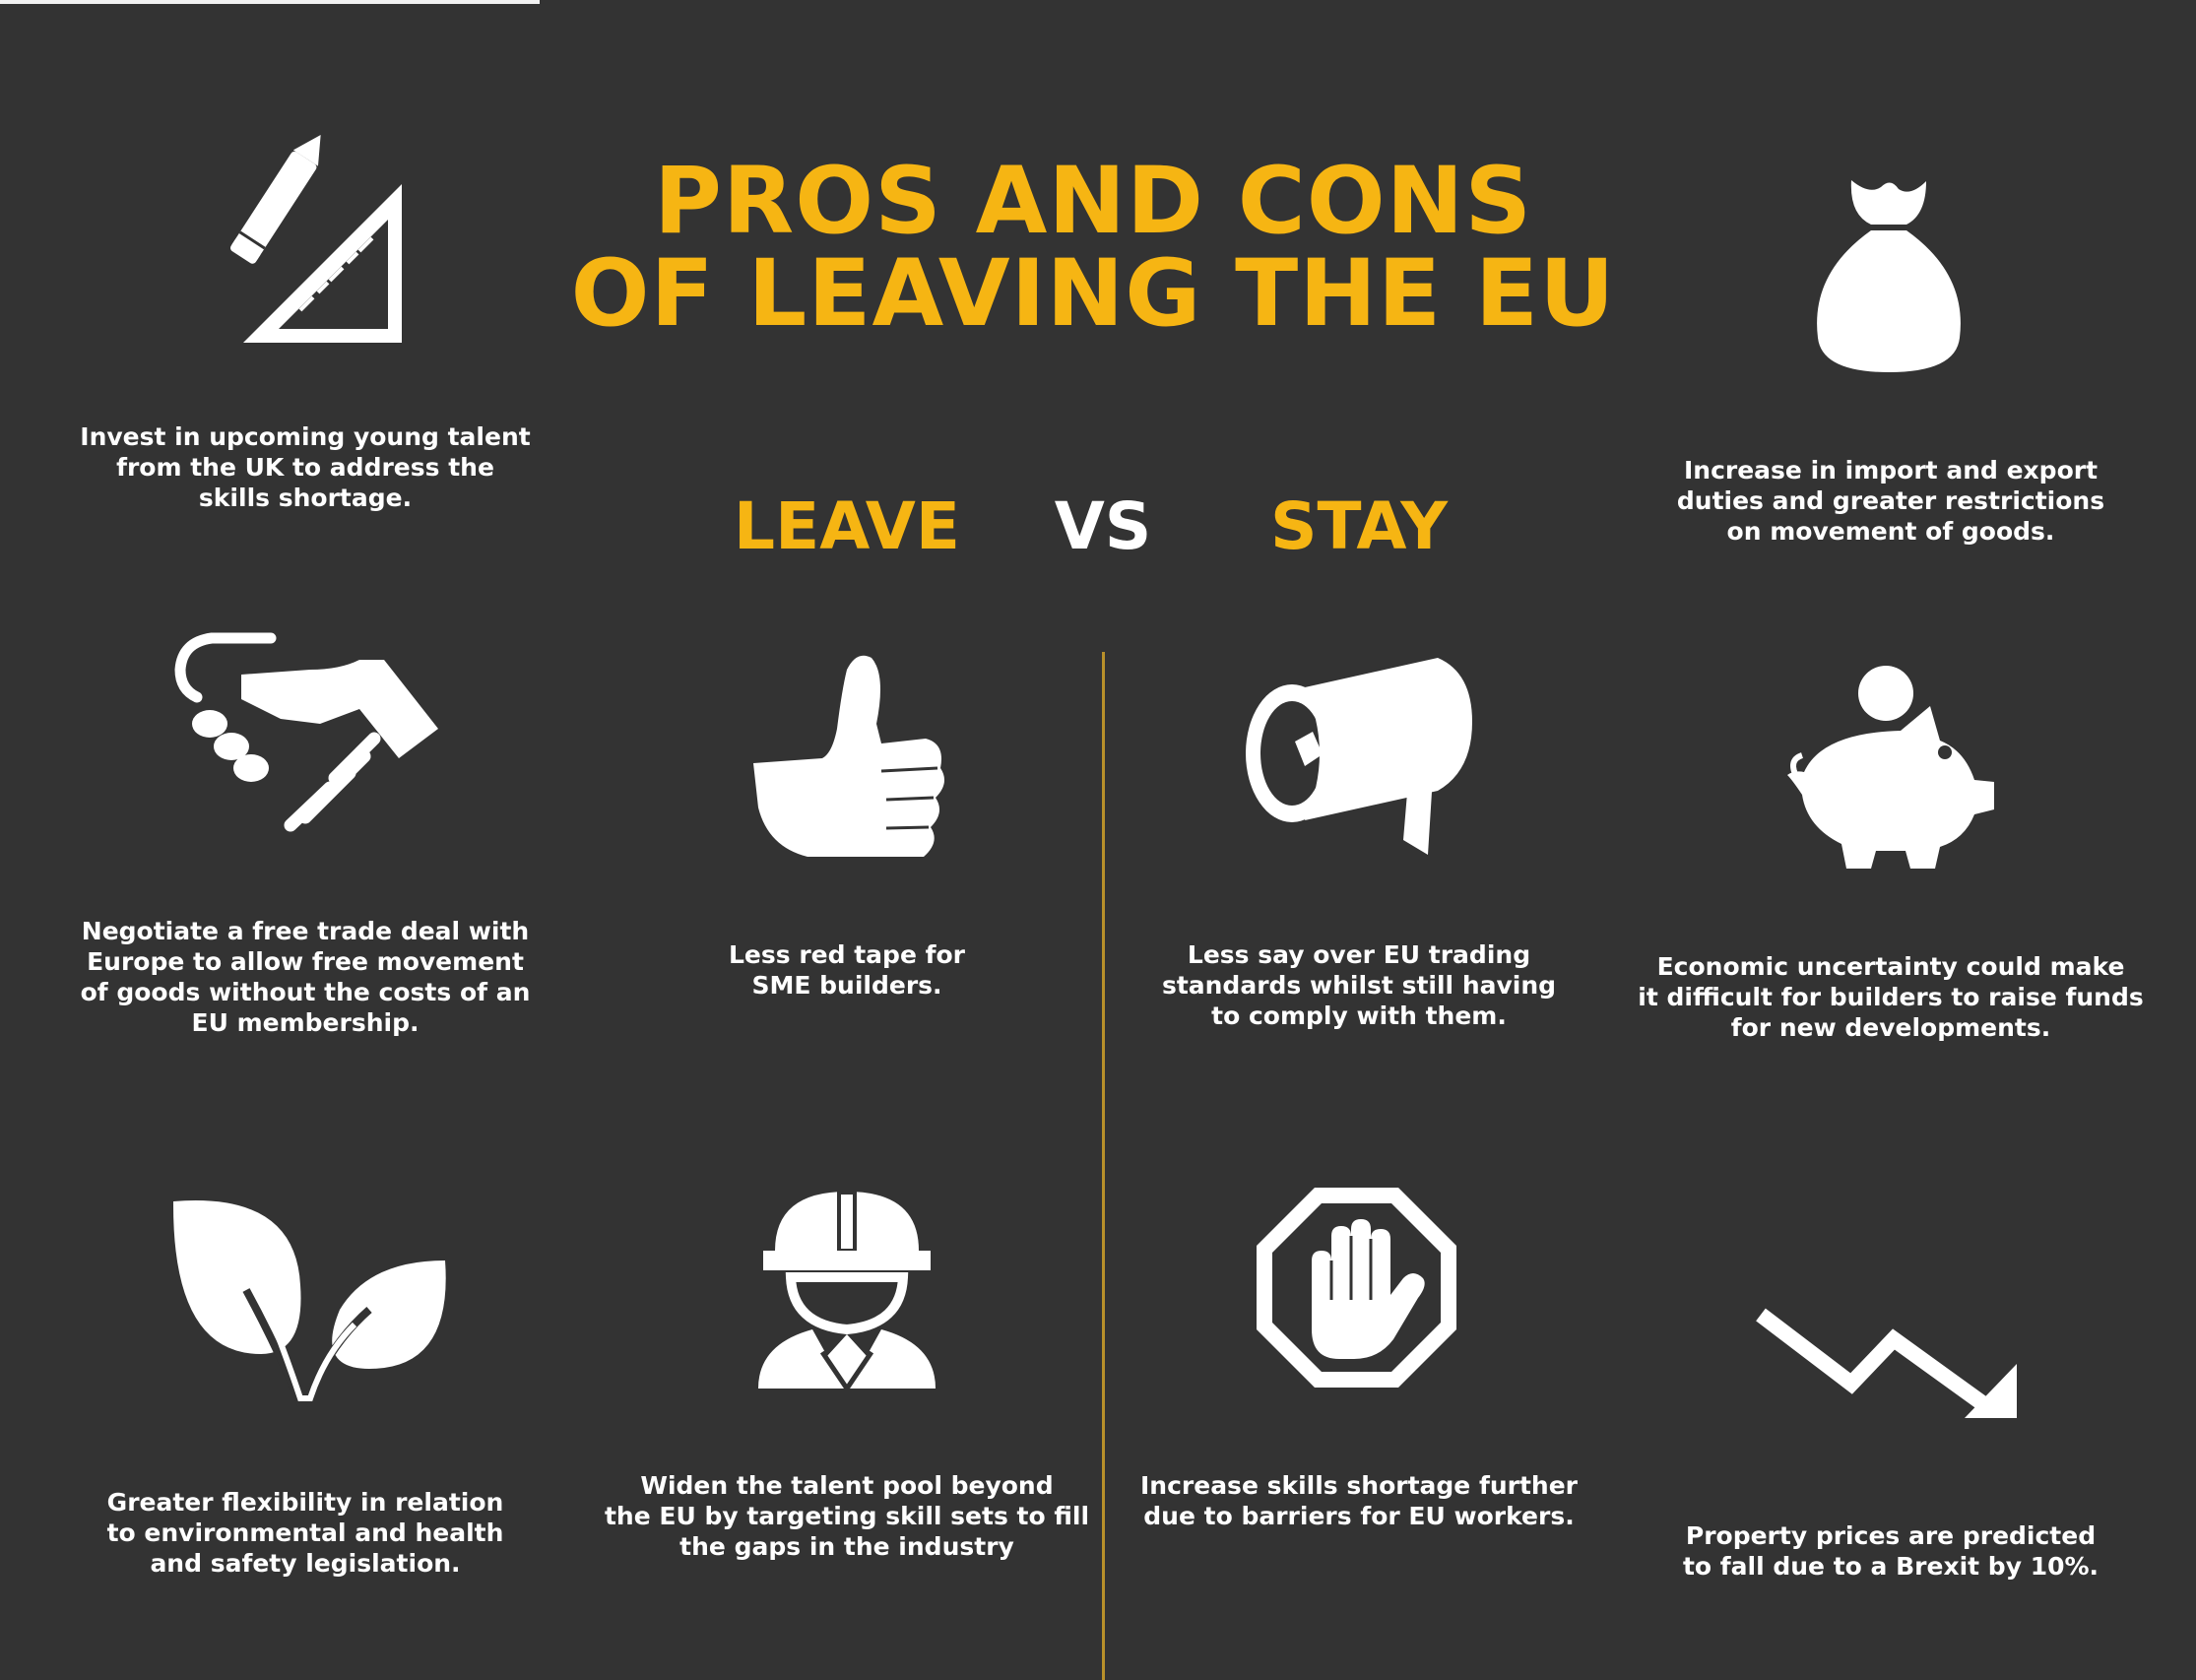  I want to click on leaves-icon, so click(309, 1303).